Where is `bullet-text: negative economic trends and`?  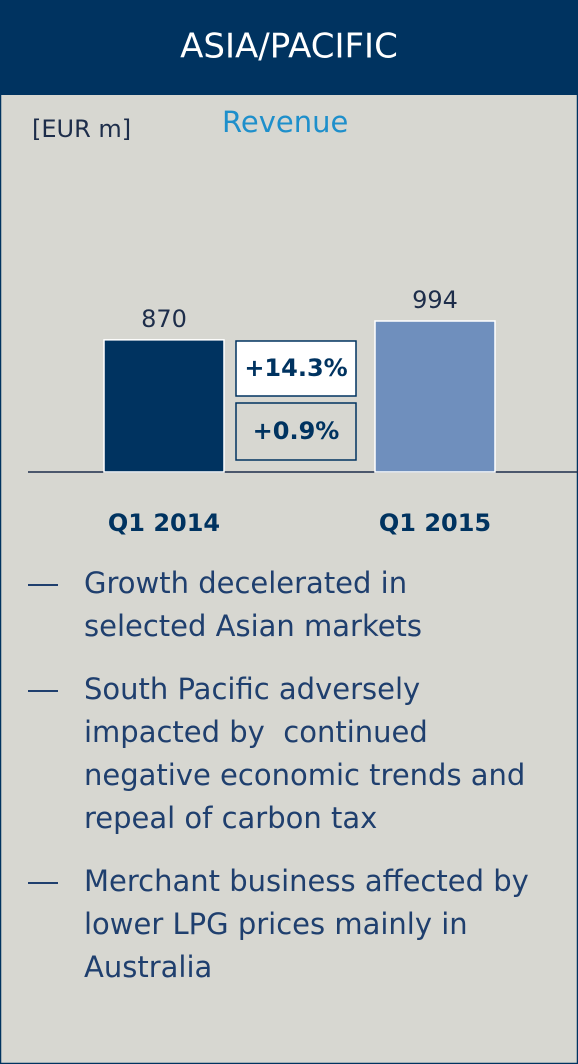 bullet-text: negative economic trends and is located at coordinates (304, 775).